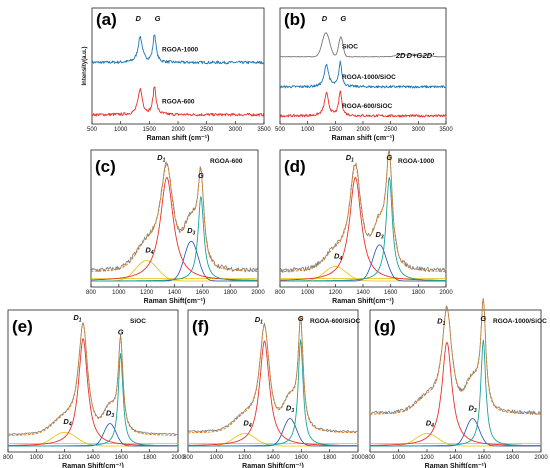  I want to click on series-label-a-1: RGOA-600, so click(178, 102).